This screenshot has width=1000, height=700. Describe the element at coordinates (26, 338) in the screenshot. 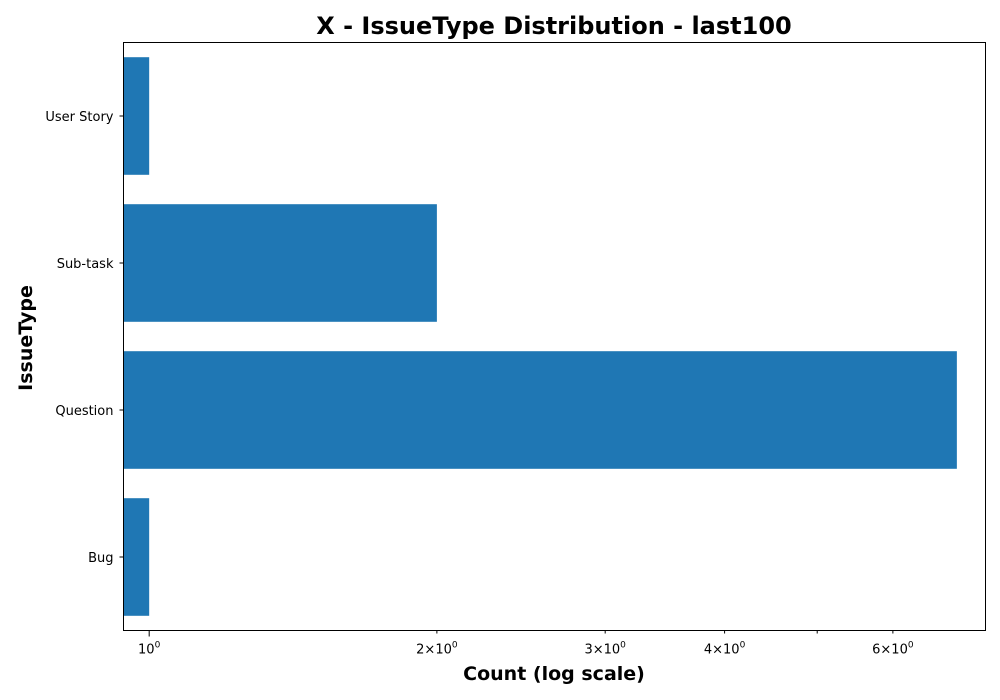

I see `y-axis-label: IssueType` at that location.